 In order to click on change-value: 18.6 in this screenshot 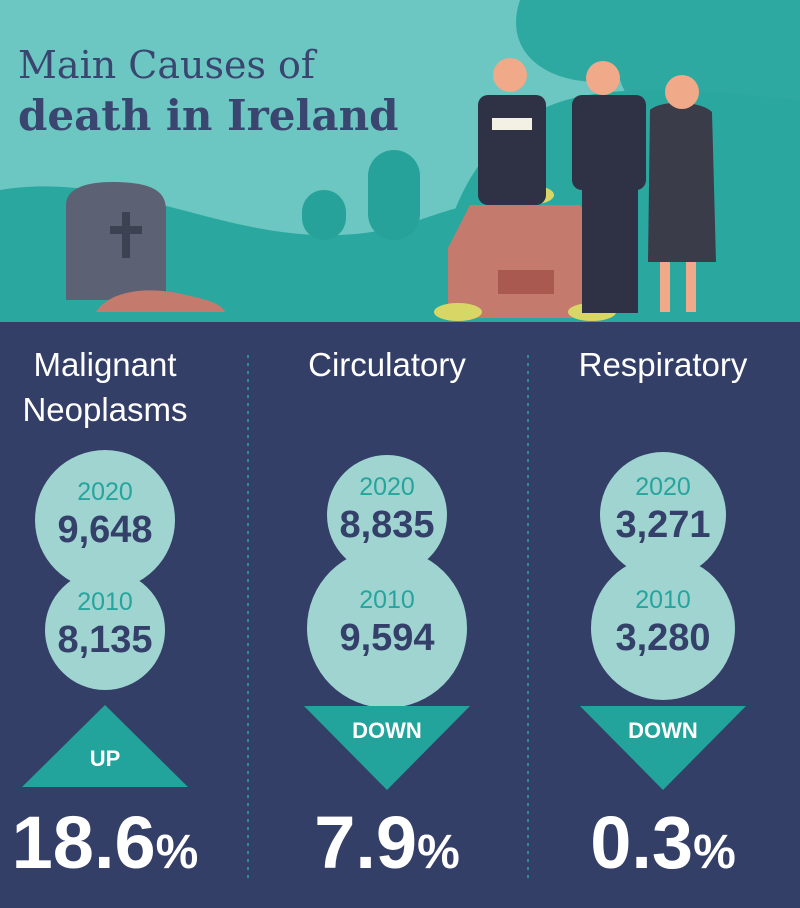, I will do `click(84, 842)`.